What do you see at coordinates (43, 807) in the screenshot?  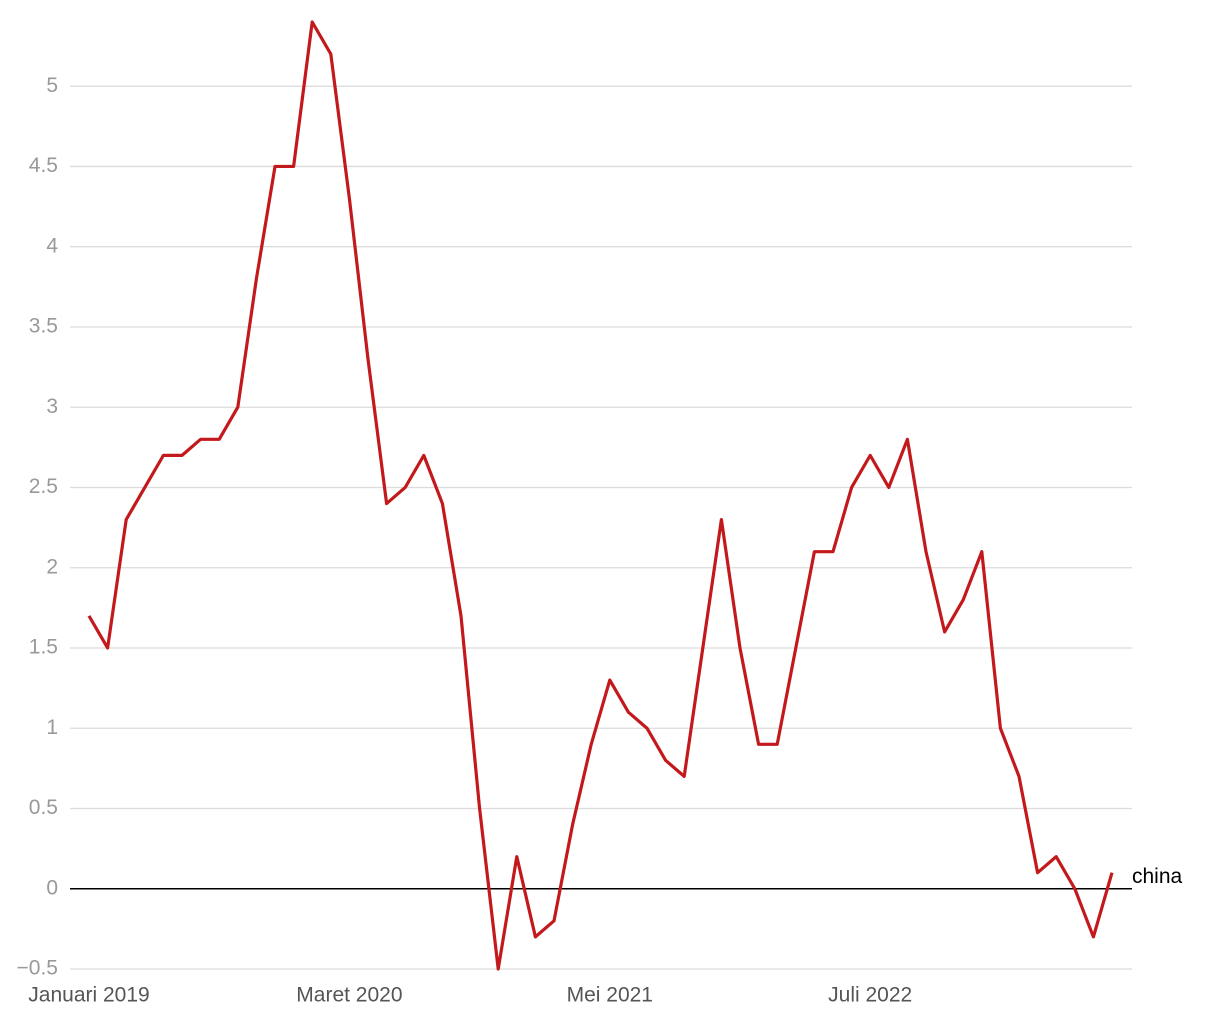 I see `y-tick-label: 0.5` at bounding box center [43, 807].